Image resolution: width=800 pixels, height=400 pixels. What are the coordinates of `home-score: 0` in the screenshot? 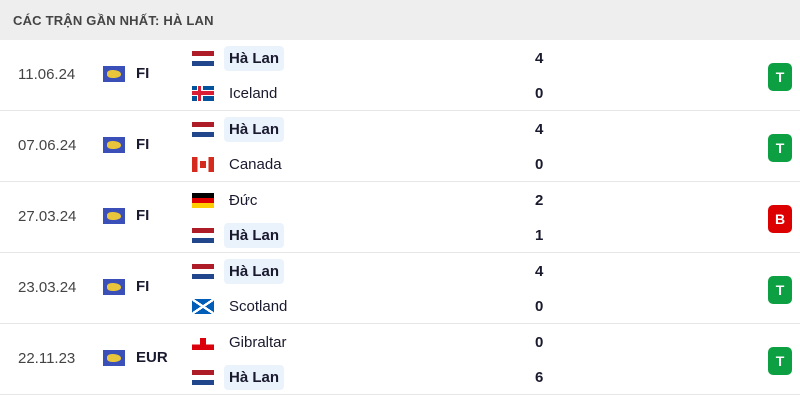 It's located at (539, 342).